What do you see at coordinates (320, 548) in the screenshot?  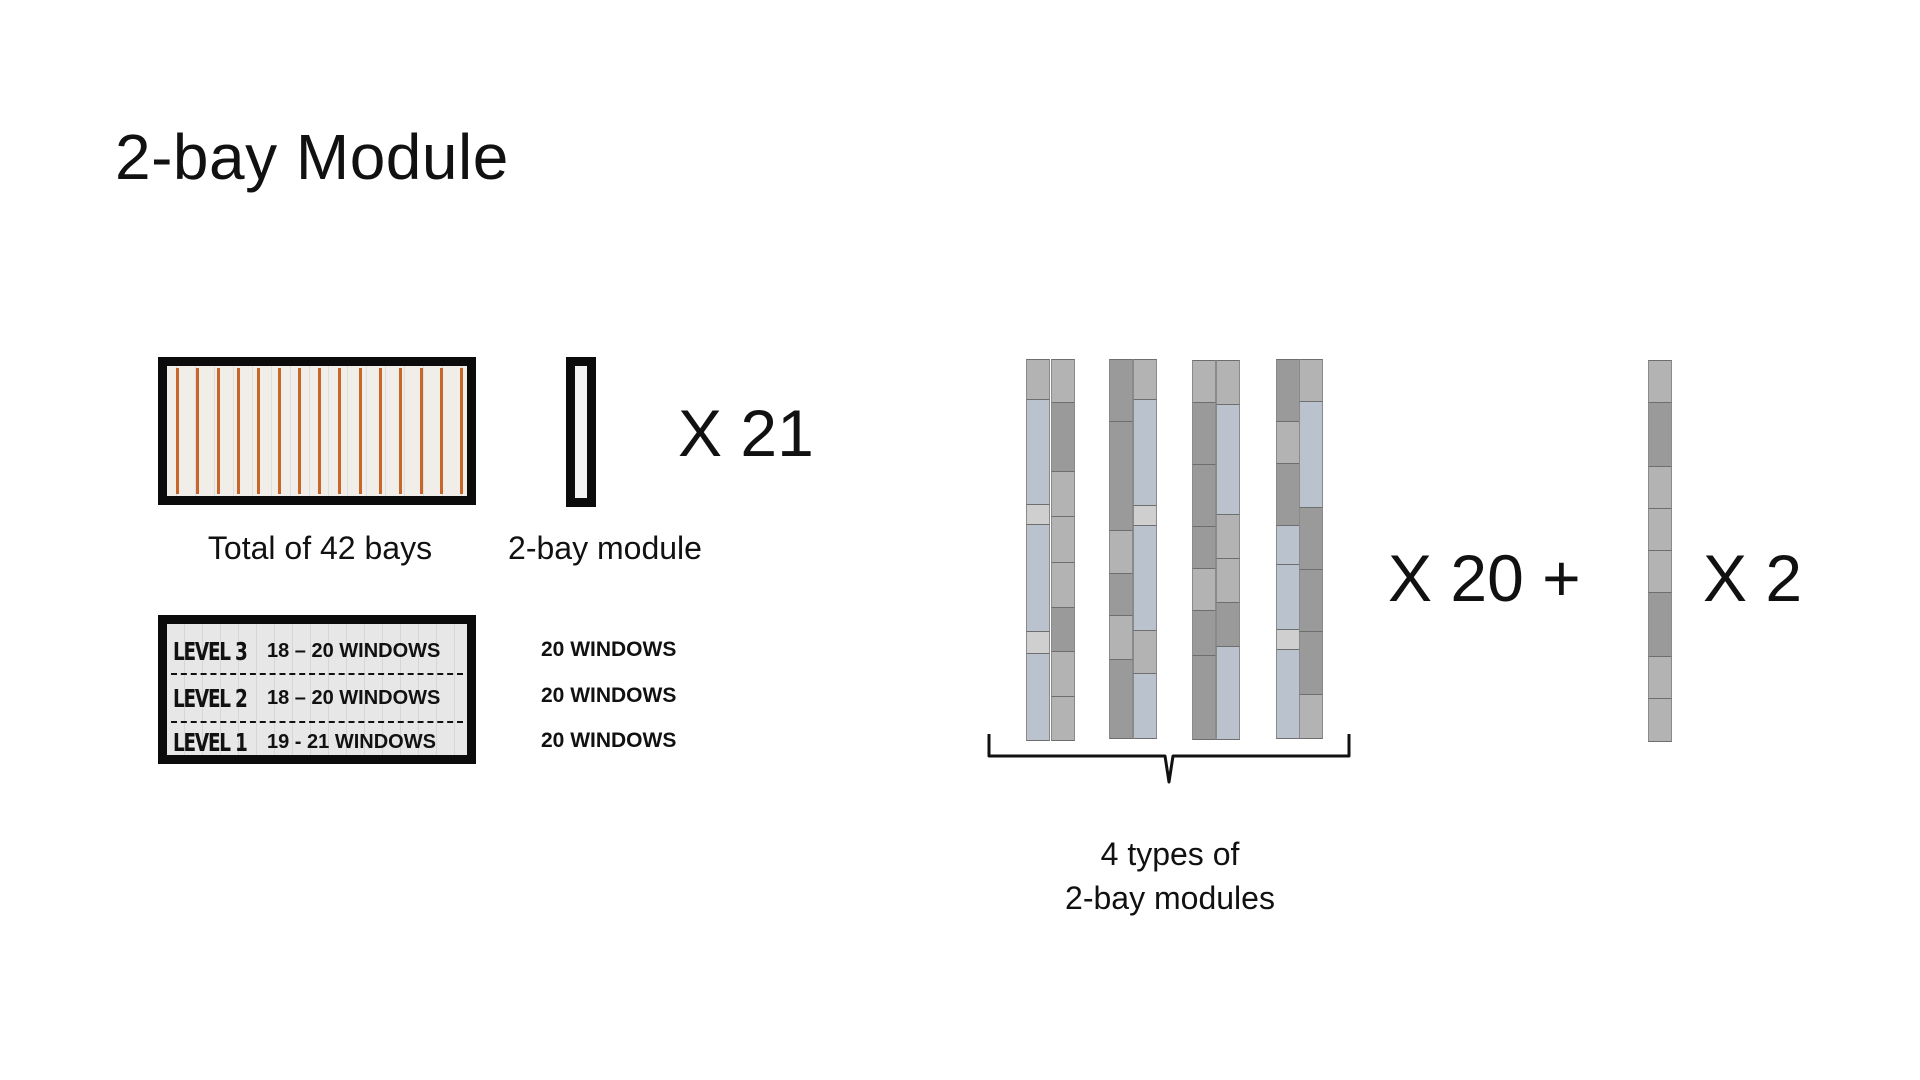 I see `bays-caption: Total of 42 bays` at bounding box center [320, 548].